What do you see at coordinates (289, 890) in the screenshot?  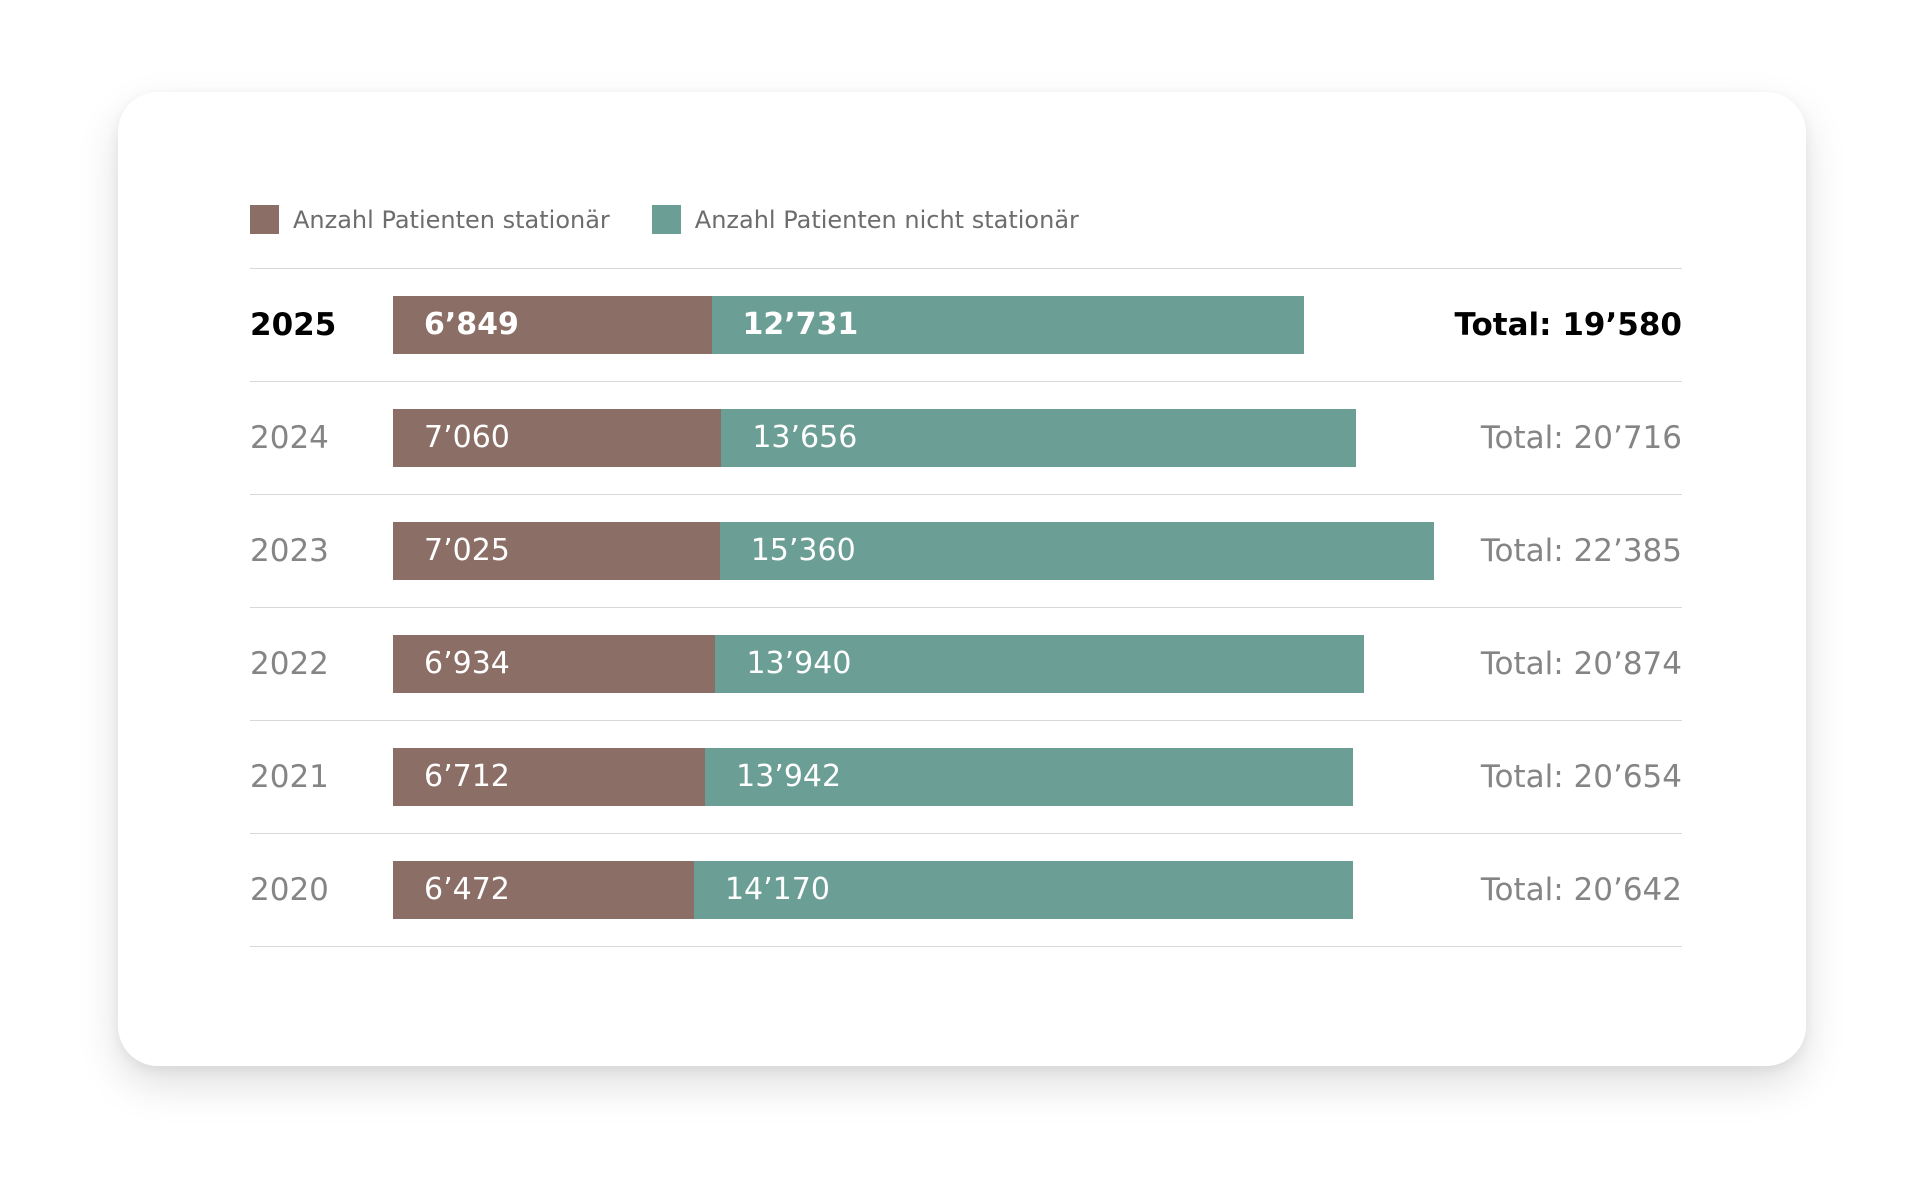 I see `category-label: 2020` at bounding box center [289, 890].